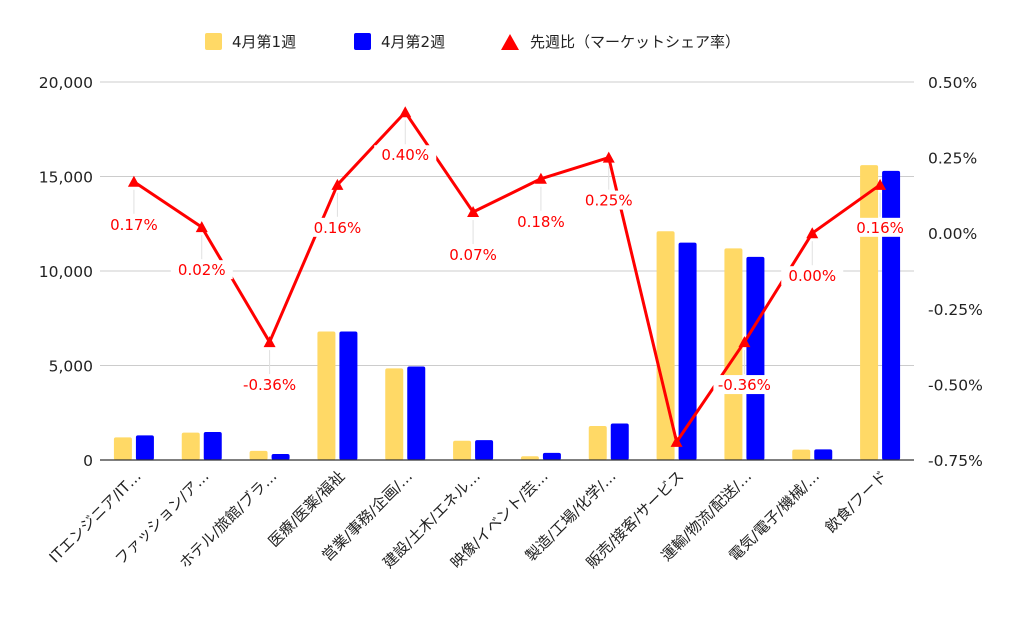 The image size is (1024, 633). I want to click on legend-label-ratio: 先週比（マーケットシェア率）, so click(635, 42).